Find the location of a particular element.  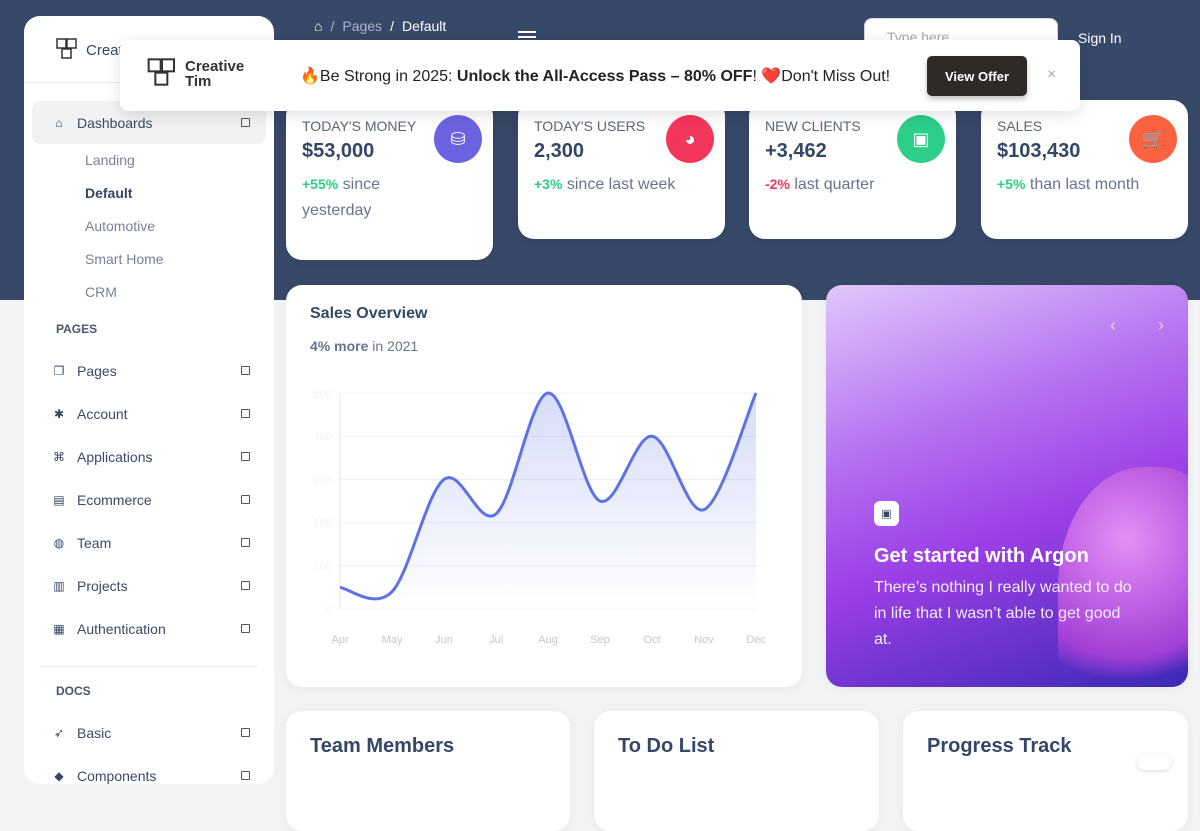

stat-footer: +55% since yesterday is located at coordinates (377, 197).